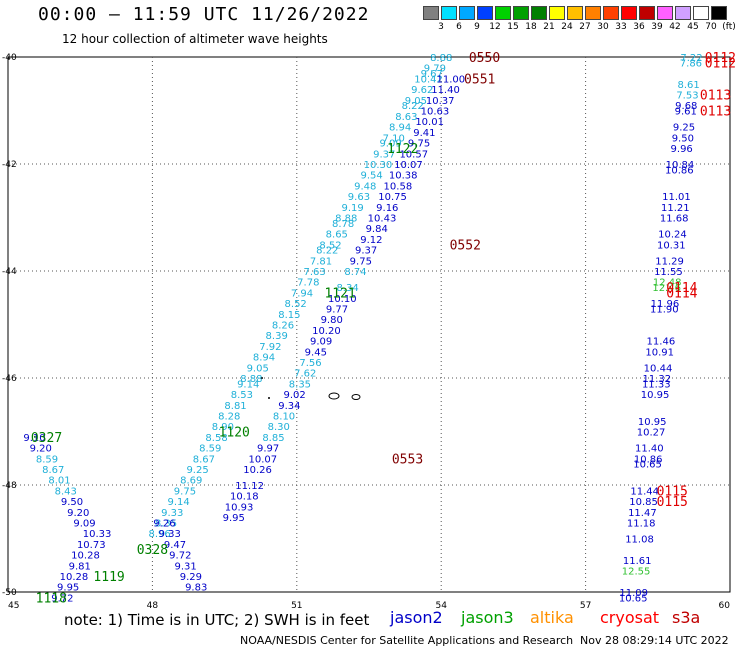 The height and width of the screenshot is (650, 740). What do you see at coordinates (729, 27) in the screenshot?
I see `legend-unit: (ft)` at bounding box center [729, 27].